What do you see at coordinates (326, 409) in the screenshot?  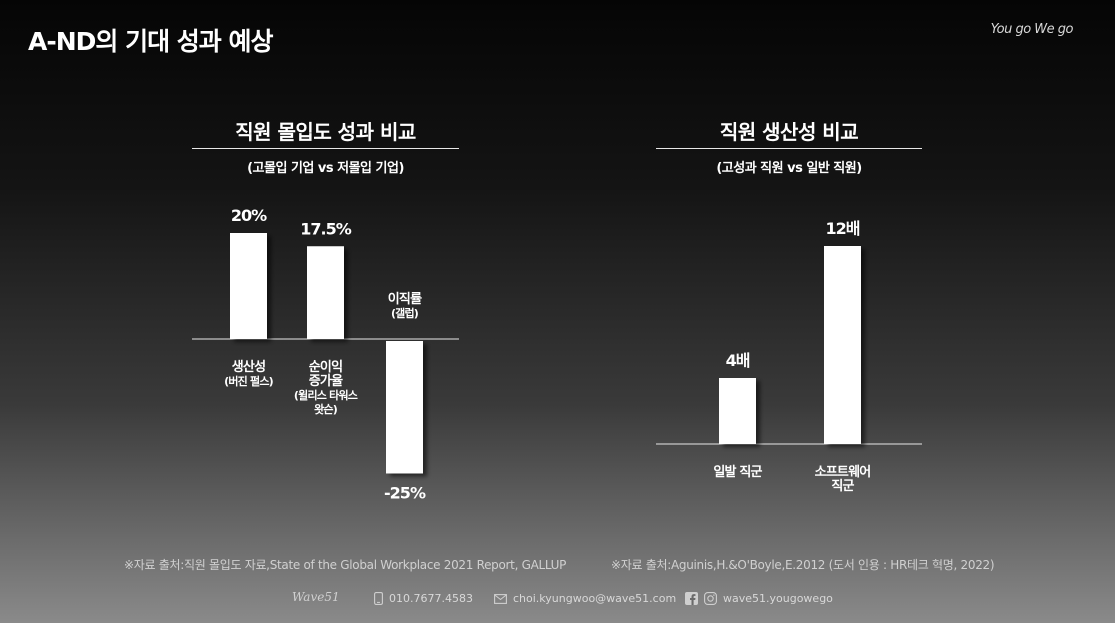 I see `engagement-category-label-2: 왓슨)` at bounding box center [326, 409].